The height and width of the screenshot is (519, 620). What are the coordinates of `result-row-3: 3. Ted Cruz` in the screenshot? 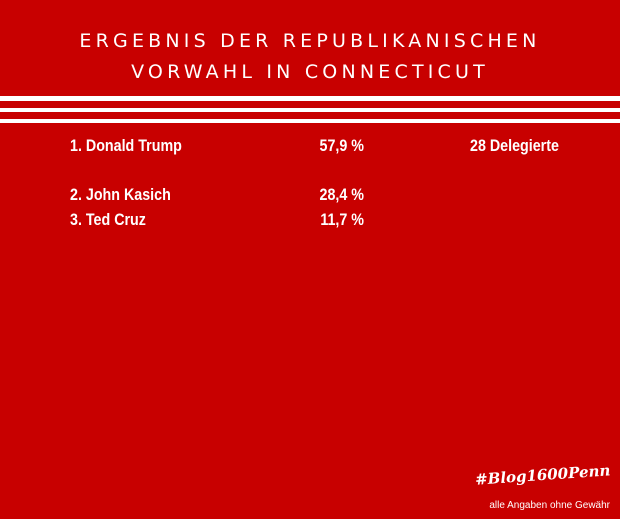 It's located at (108, 220).